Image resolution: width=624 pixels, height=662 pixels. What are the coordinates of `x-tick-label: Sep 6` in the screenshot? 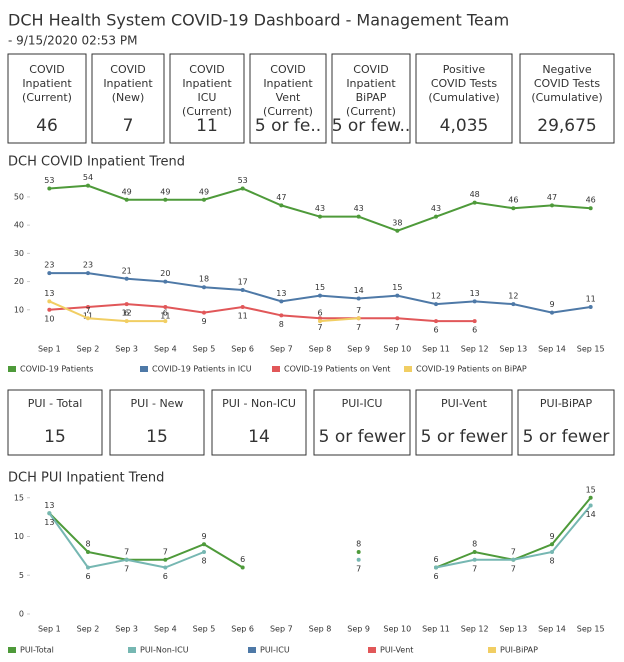 It's located at (242, 629).